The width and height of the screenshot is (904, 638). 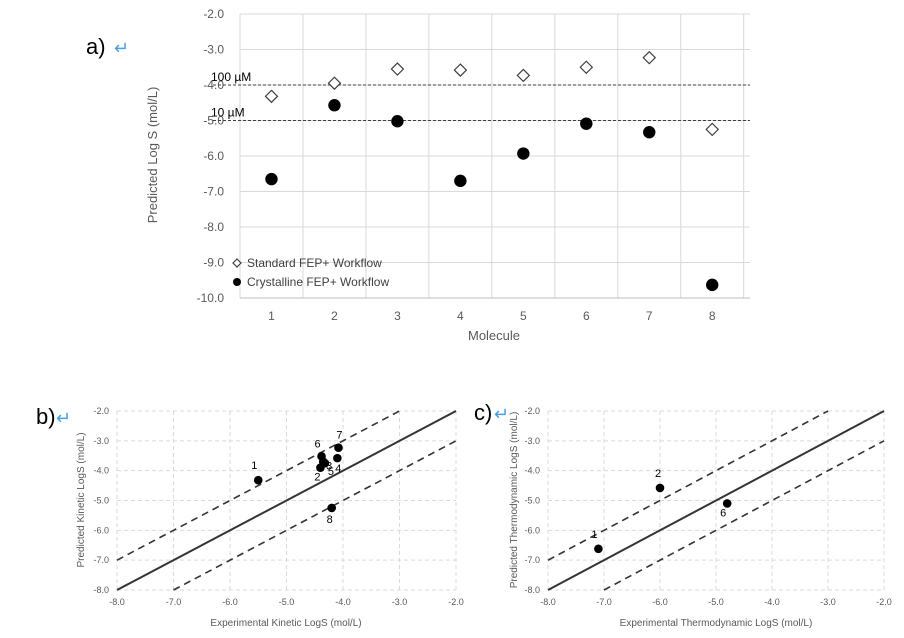 What do you see at coordinates (397, 316) in the screenshot?
I see `panel-a-x-tick-label: 3` at bounding box center [397, 316].